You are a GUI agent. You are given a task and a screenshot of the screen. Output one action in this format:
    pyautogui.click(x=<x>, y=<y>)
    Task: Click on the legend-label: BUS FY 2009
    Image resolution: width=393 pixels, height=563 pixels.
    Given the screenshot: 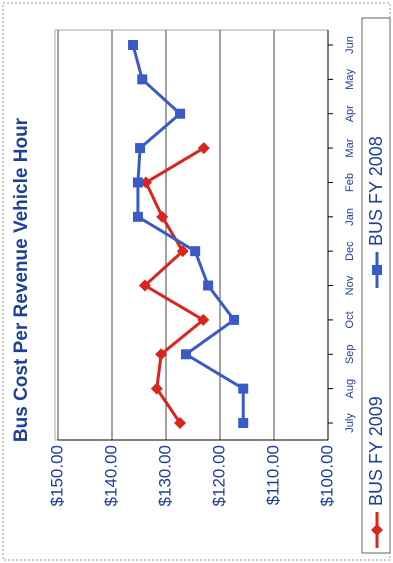 What is the action you would take?
    pyautogui.click(x=376, y=451)
    